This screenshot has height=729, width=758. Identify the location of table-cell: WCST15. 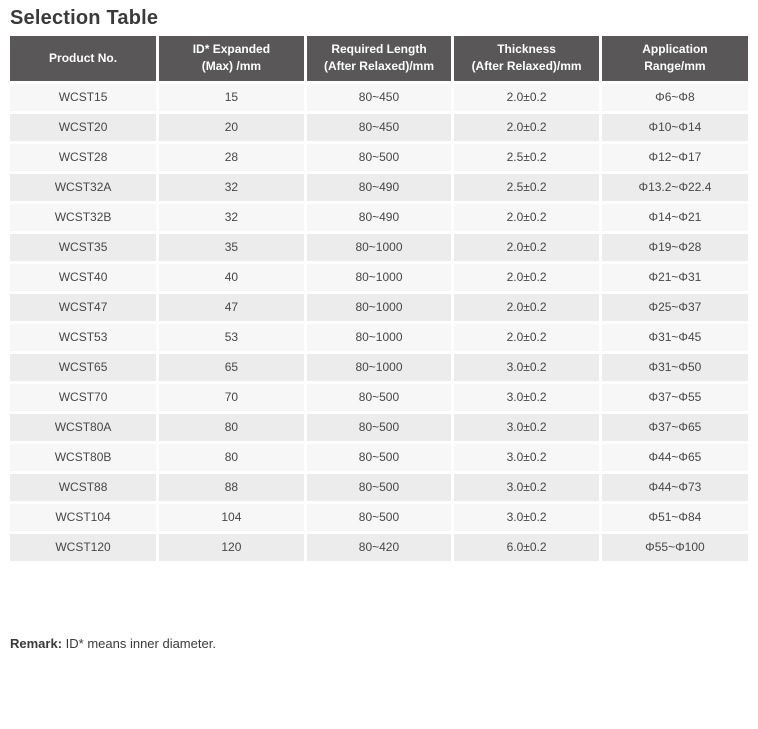
(85, 98).